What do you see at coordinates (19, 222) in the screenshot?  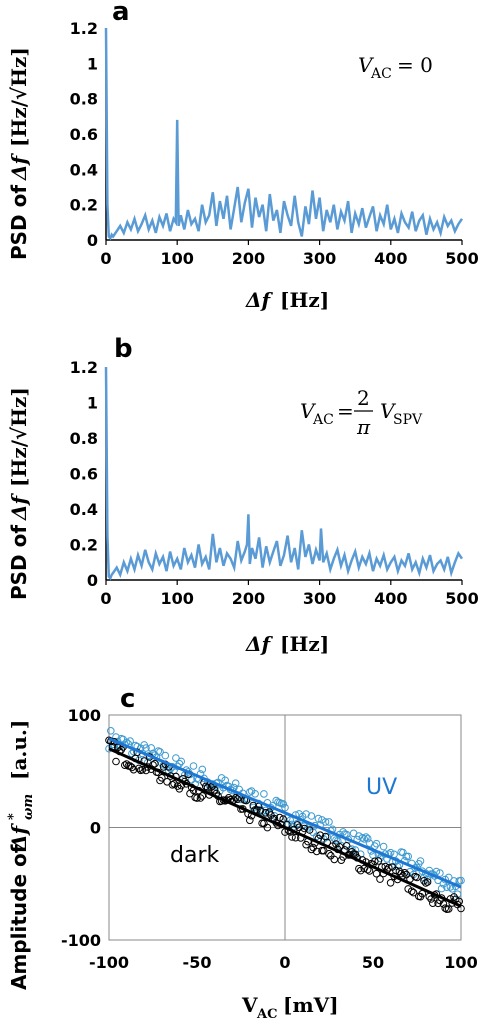 I see `svg-text: PSD of` at bounding box center [19, 222].